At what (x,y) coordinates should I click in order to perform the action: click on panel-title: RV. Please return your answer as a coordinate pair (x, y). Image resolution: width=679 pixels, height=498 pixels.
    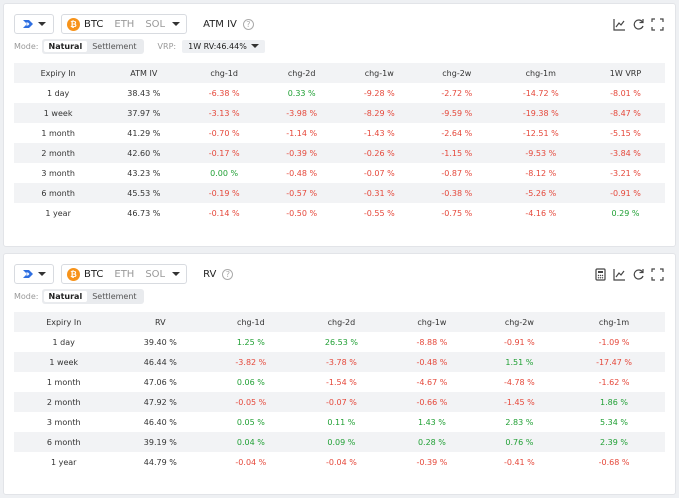
    Looking at the image, I should click on (210, 274).